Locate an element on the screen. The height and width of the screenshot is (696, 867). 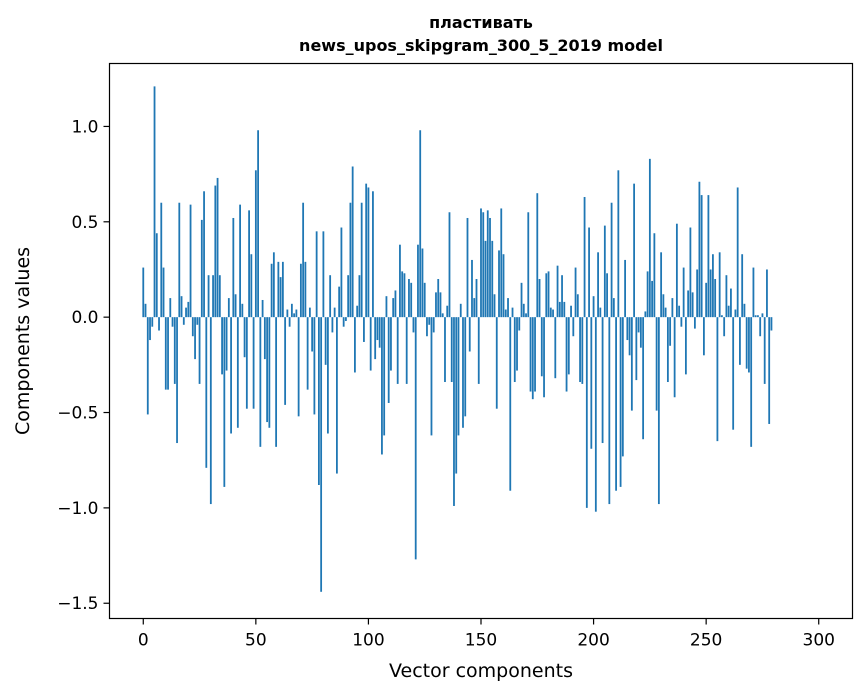
x-axis-label: Vector components is located at coordinates (481, 671).